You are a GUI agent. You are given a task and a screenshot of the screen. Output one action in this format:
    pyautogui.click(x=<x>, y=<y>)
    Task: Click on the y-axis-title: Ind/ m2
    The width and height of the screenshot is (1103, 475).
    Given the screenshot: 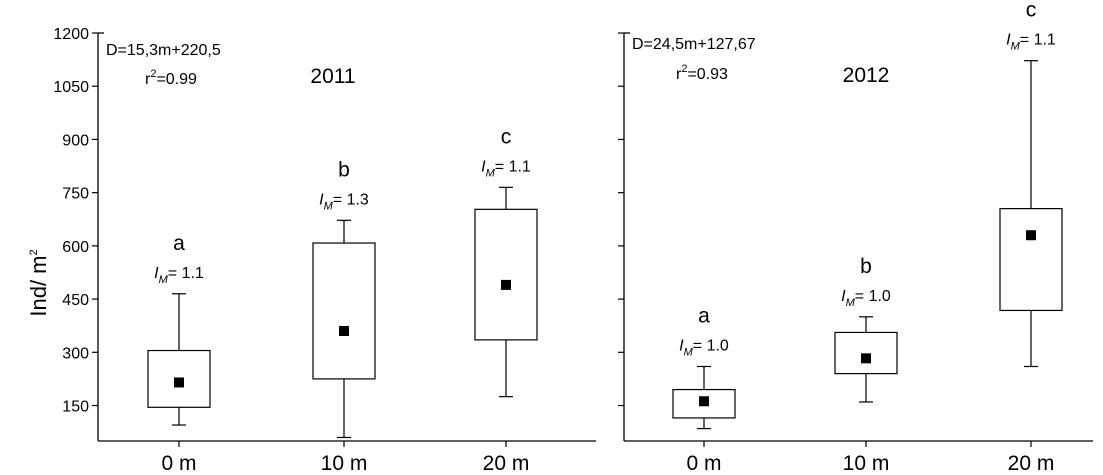 What is the action you would take?
    pyautogui.click(x=38, y=282)
    